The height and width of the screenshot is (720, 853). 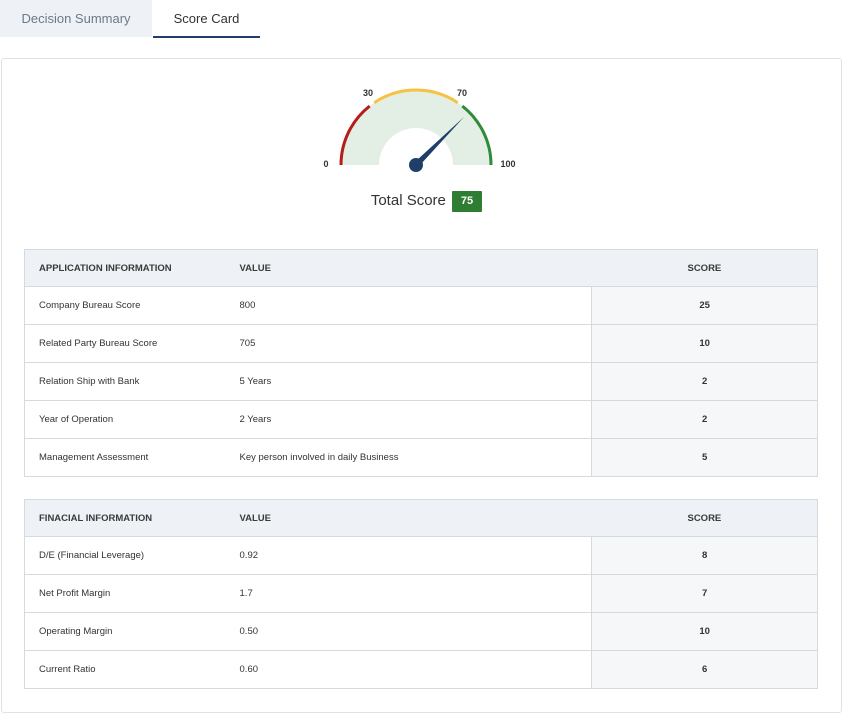 What do you see at coordinates (415, 555) in the screenshot?
I see `row-value: 0.92` at bounding box center [415, 555].